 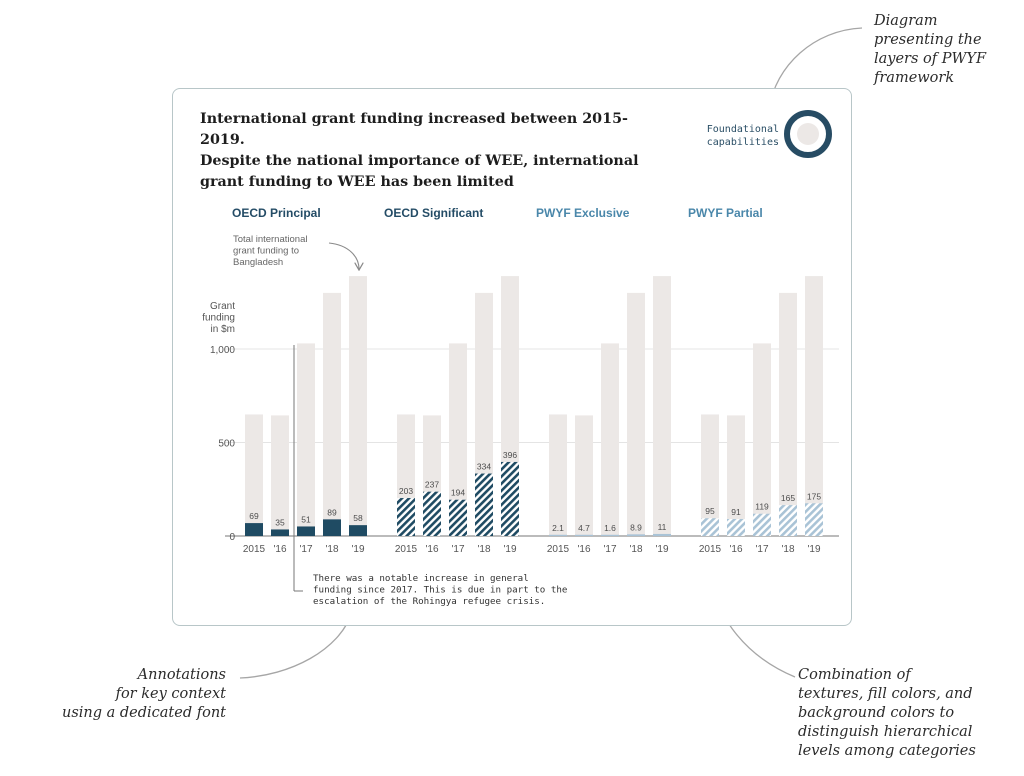 What do you see at coordinates (226, 444) in the screenshot?
I see `y-tick-label: 500` at bounding box center [226, 444].